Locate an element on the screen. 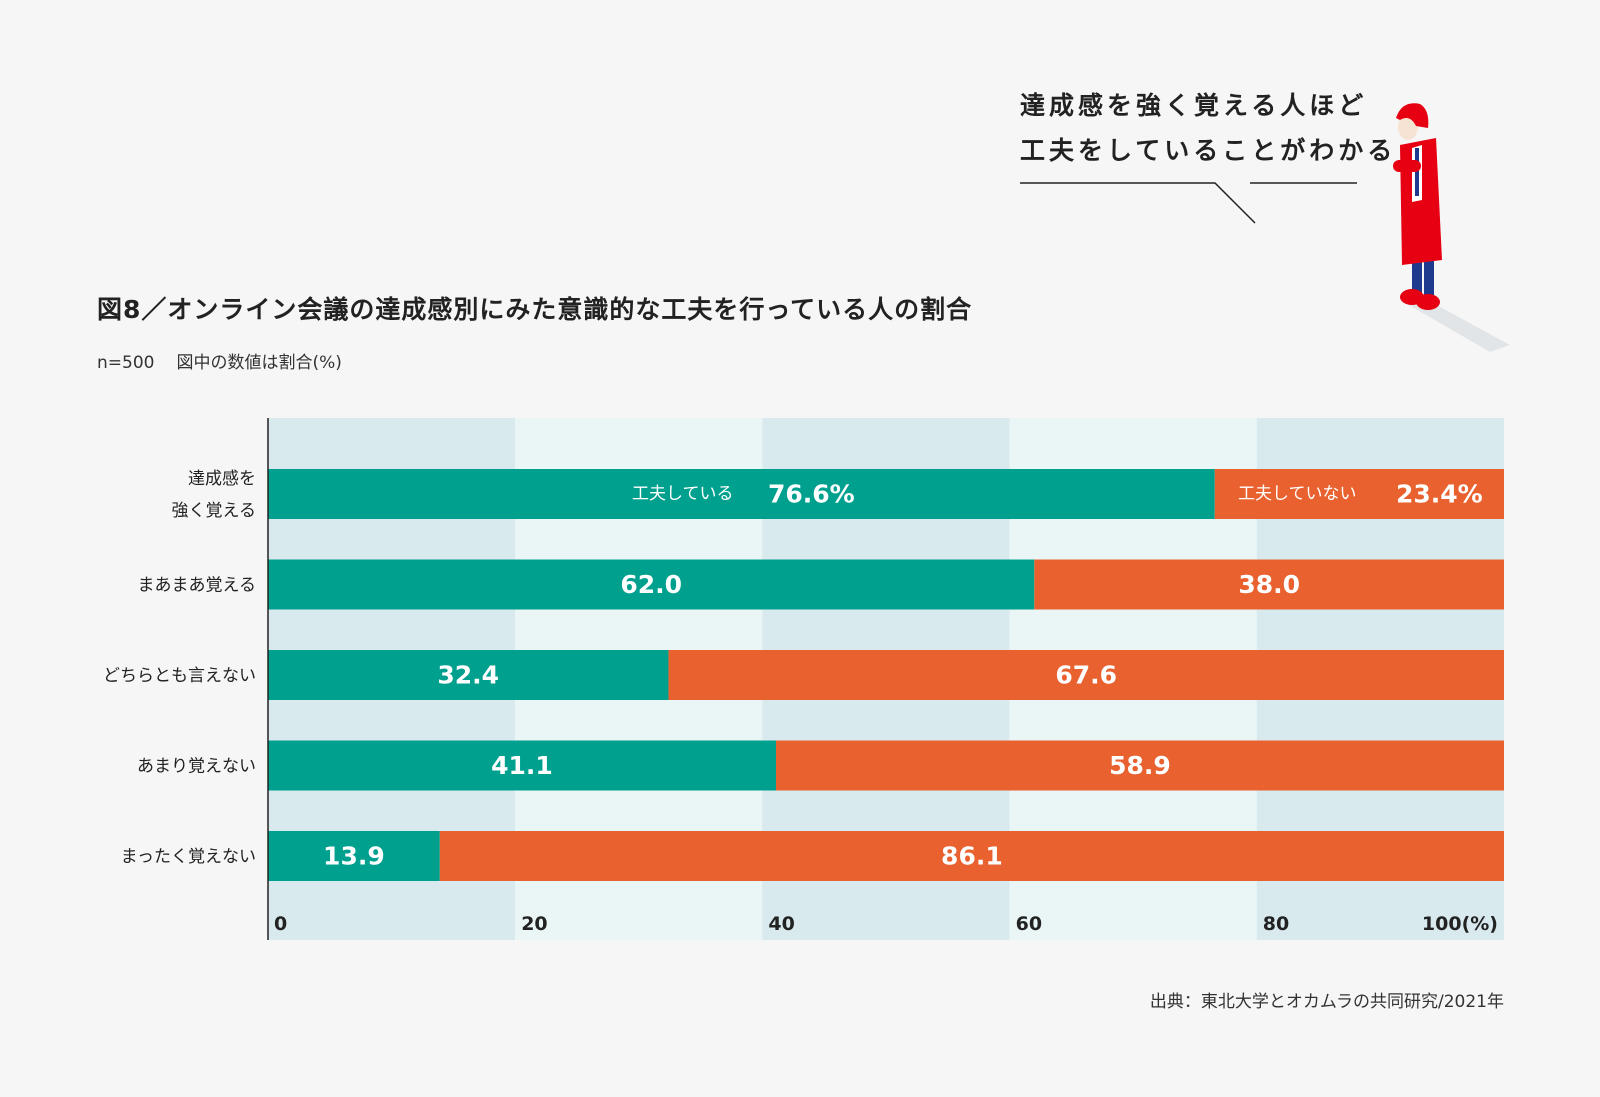  x-tick-label: 20 is located at coordinates (534, 924).